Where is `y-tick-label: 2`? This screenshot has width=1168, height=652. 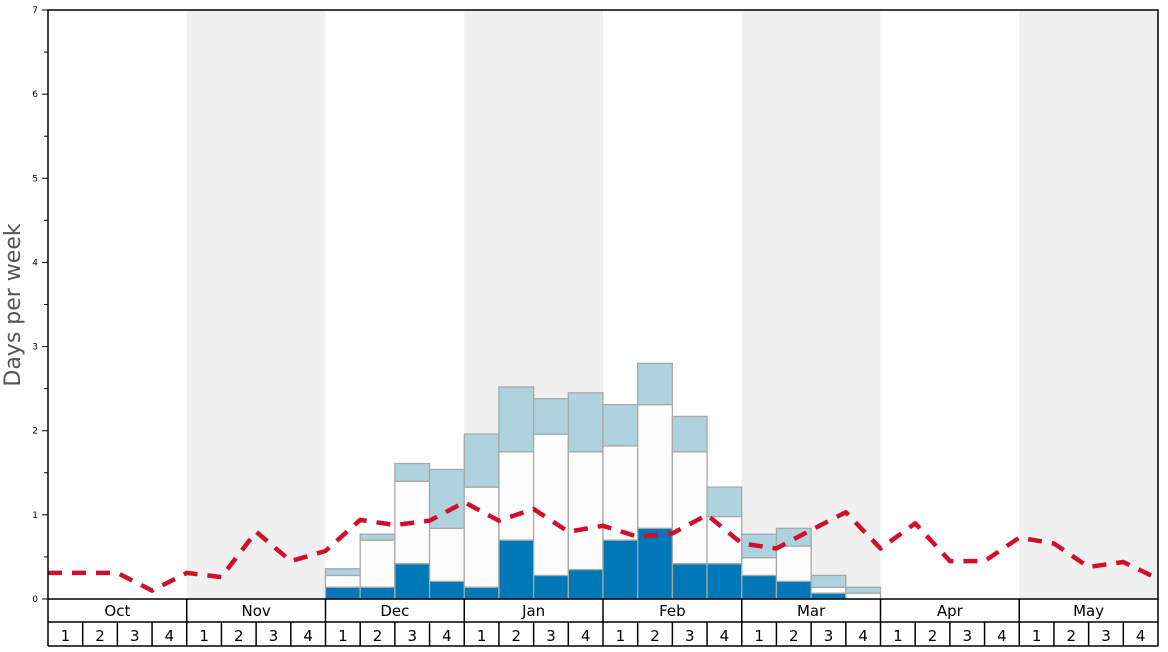 y-tick-label: 2 is located at coordinates (35, 432).